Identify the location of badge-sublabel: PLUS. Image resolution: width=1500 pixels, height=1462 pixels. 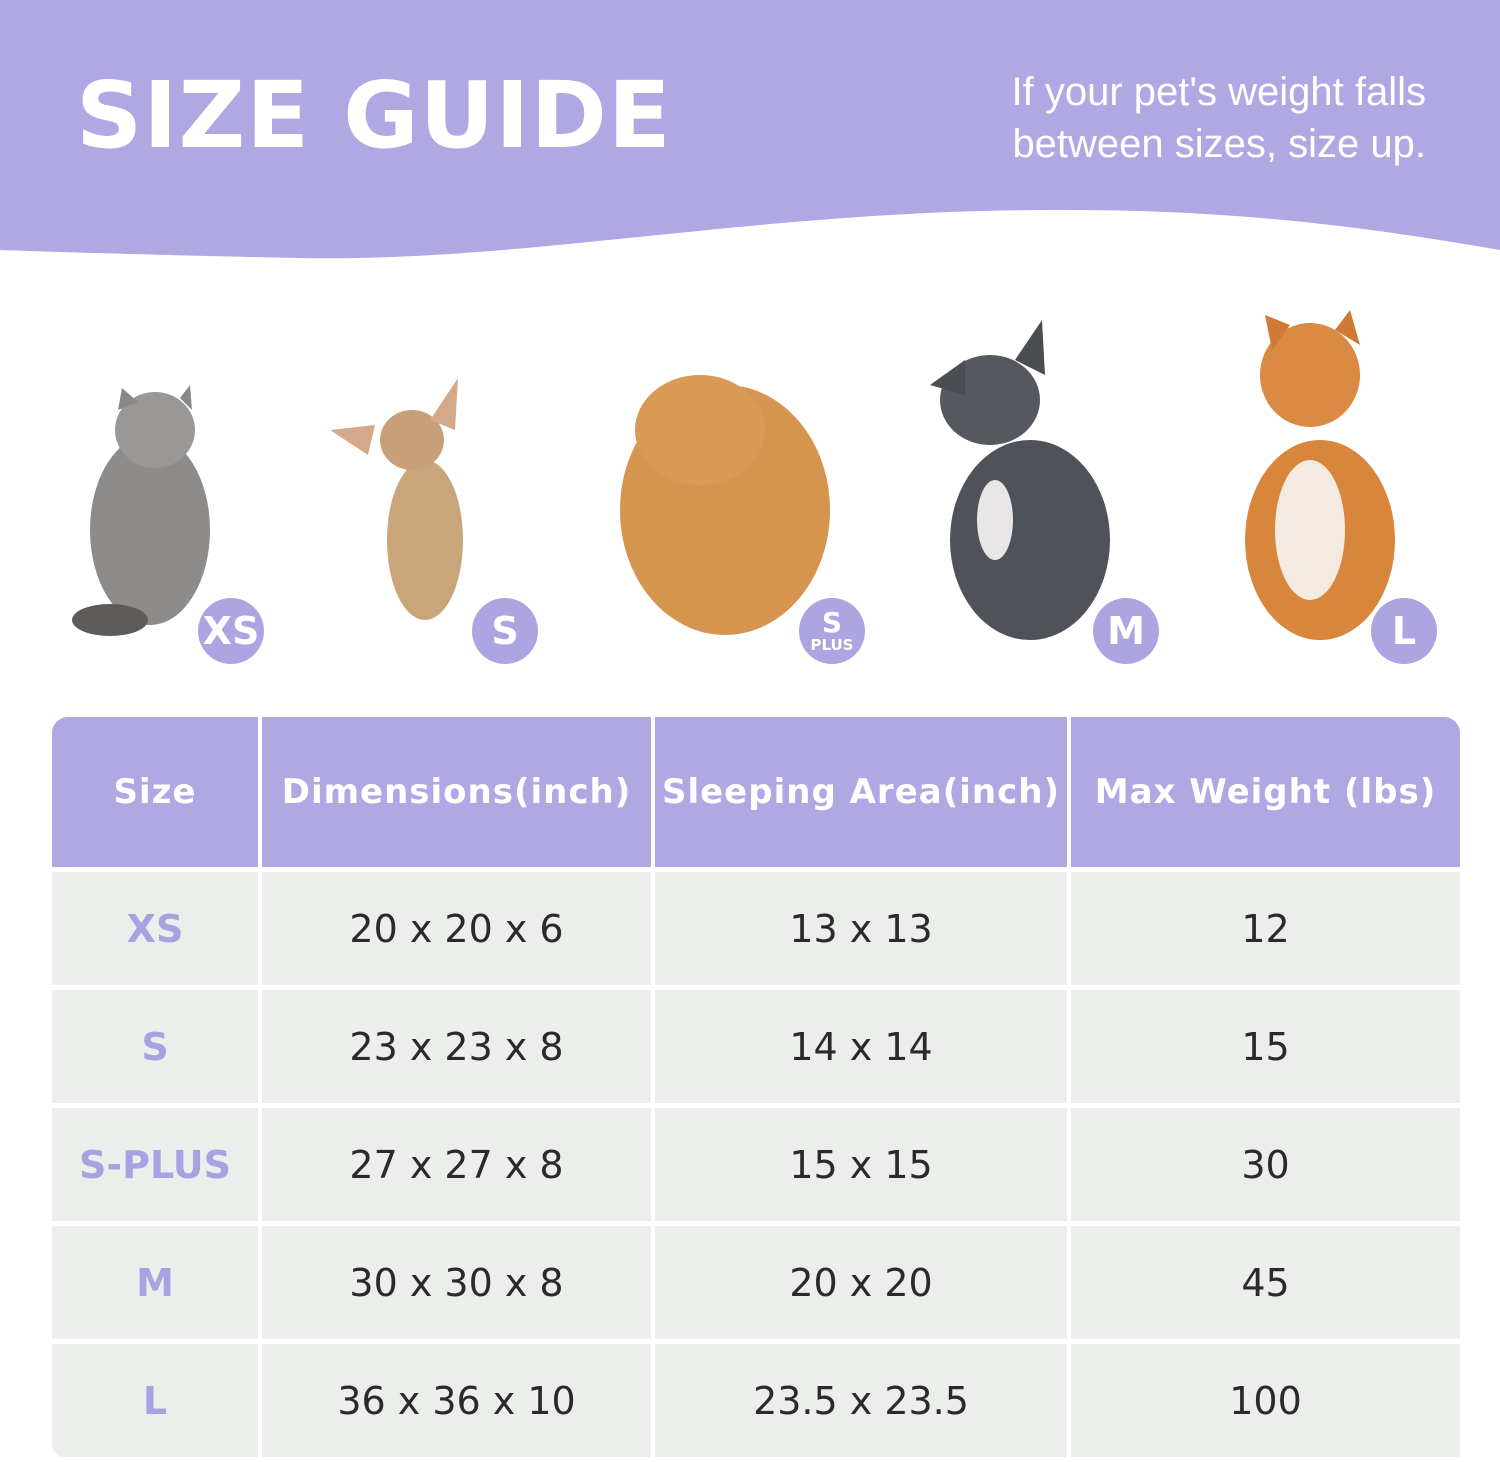
(832, 645).